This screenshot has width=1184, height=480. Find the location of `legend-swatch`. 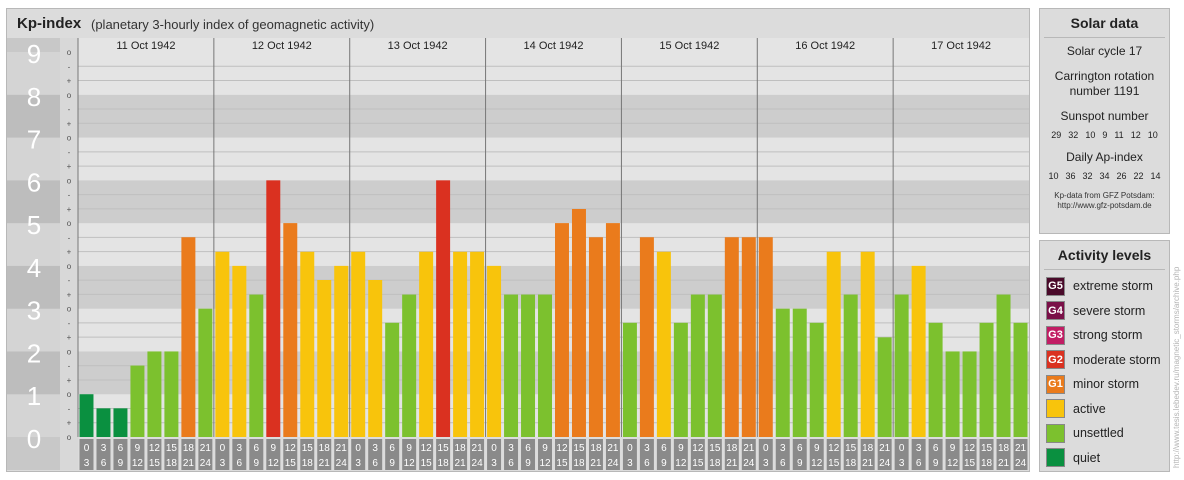

legend-swatch is located at coordinates (1055, 409).